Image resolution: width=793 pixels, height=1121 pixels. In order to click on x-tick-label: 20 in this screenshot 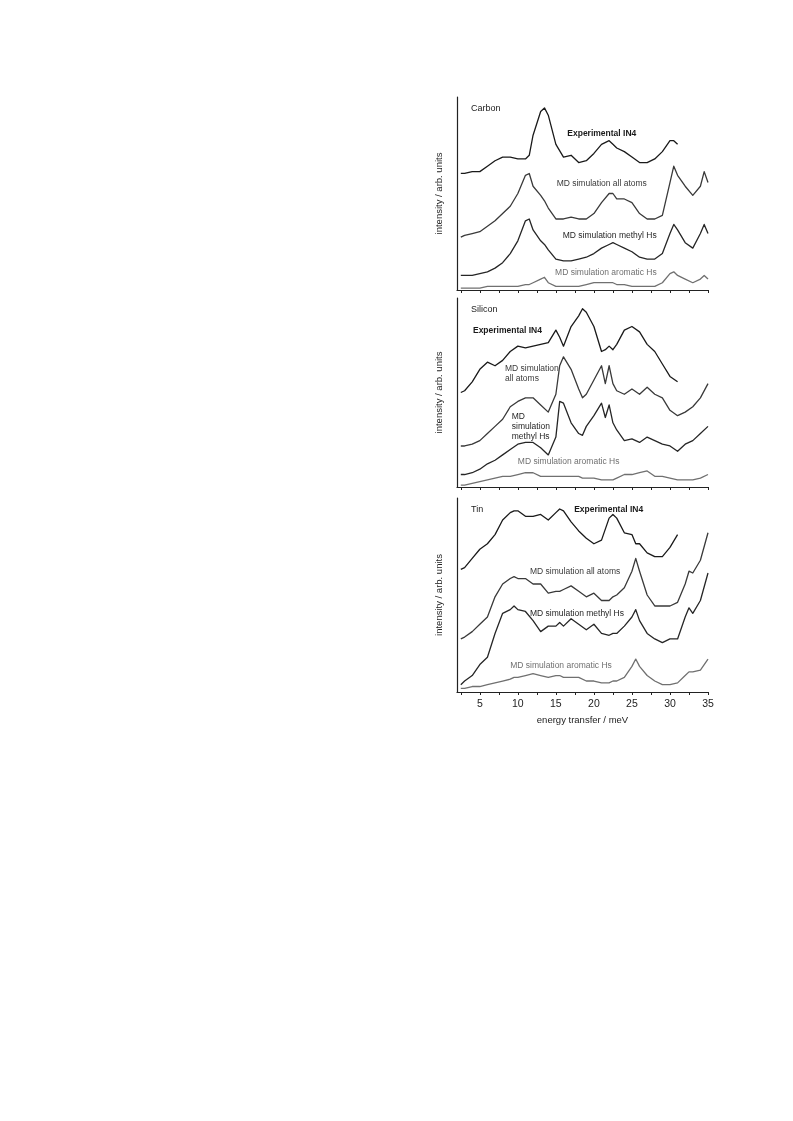, I will do `click(594, 702)`.